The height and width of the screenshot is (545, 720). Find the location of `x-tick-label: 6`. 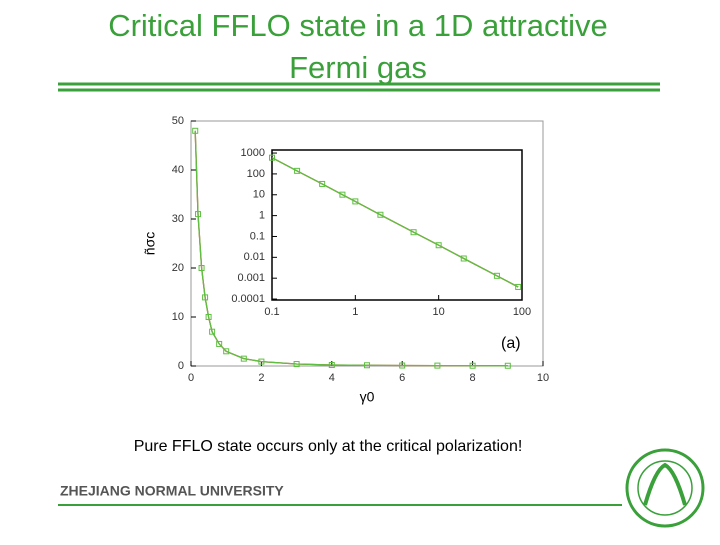

x-tick-label: 6 is located at coordinates (402, 378).